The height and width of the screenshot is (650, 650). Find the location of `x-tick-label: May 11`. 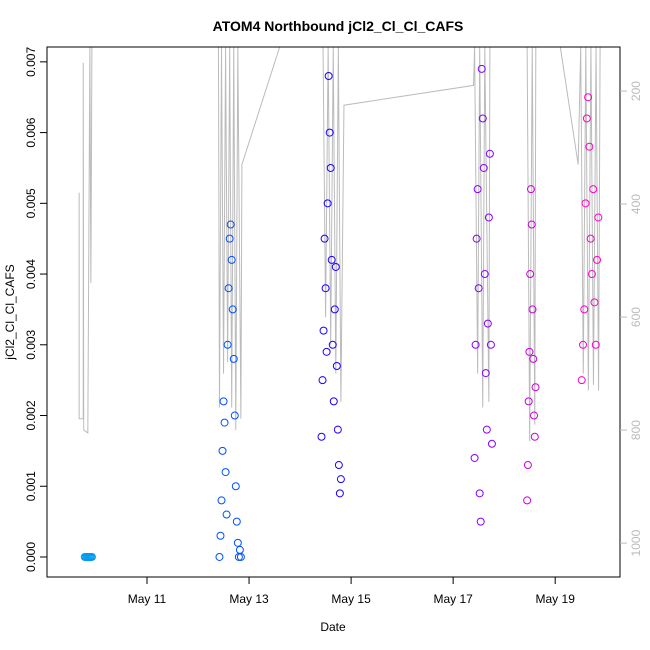

x-tick-label: May 11 is located at coordinates (147, 599).